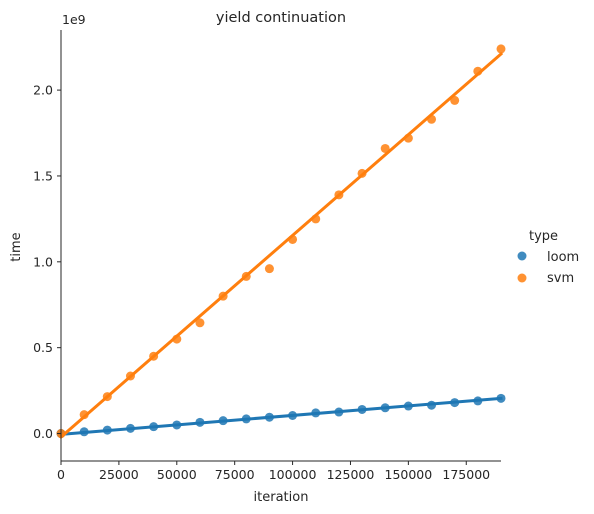 Image resolution: width=594 pixels, height=514 pixels. Describe the element at coordinates (43, 90) in the screenshot. I see `y-tick-label: 2.0` at that location.